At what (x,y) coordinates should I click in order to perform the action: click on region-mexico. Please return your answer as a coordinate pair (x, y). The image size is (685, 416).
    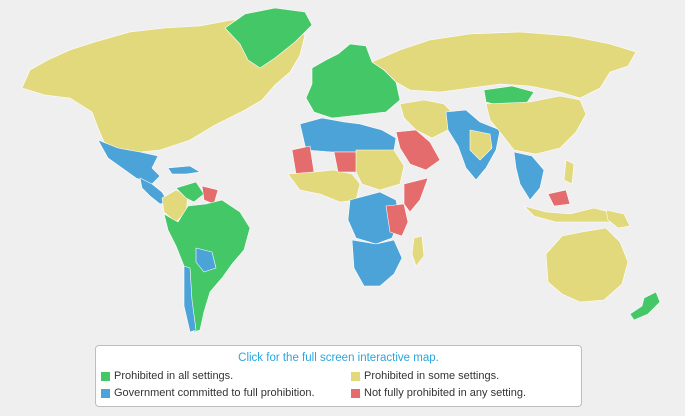
    Looking at the image, I should click on (129, 162).